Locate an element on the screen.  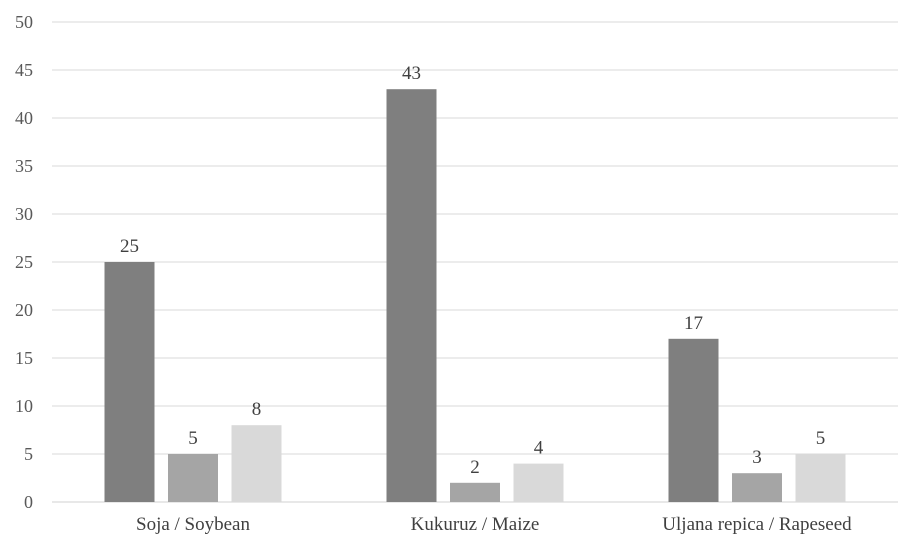
y-tick-label: 45 is located at coordinates (24, 70).